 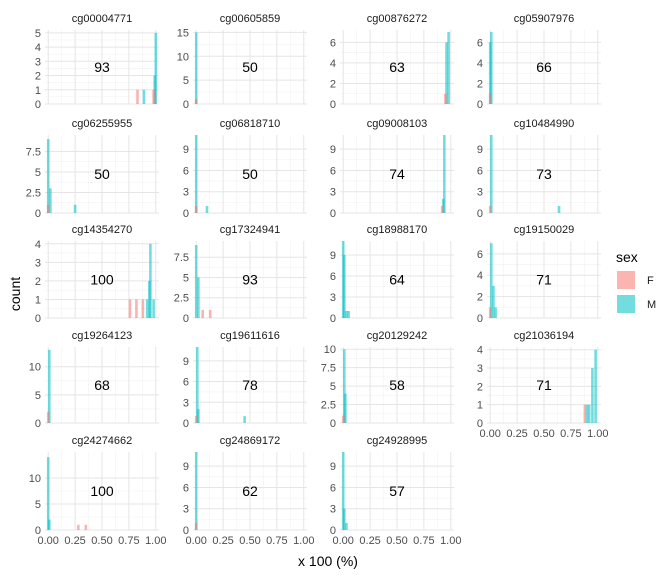 What do you see at coordinates (102, 174) in the screenshot?
I see `facet-percent-label: 50` at bounding box center [102, 174].